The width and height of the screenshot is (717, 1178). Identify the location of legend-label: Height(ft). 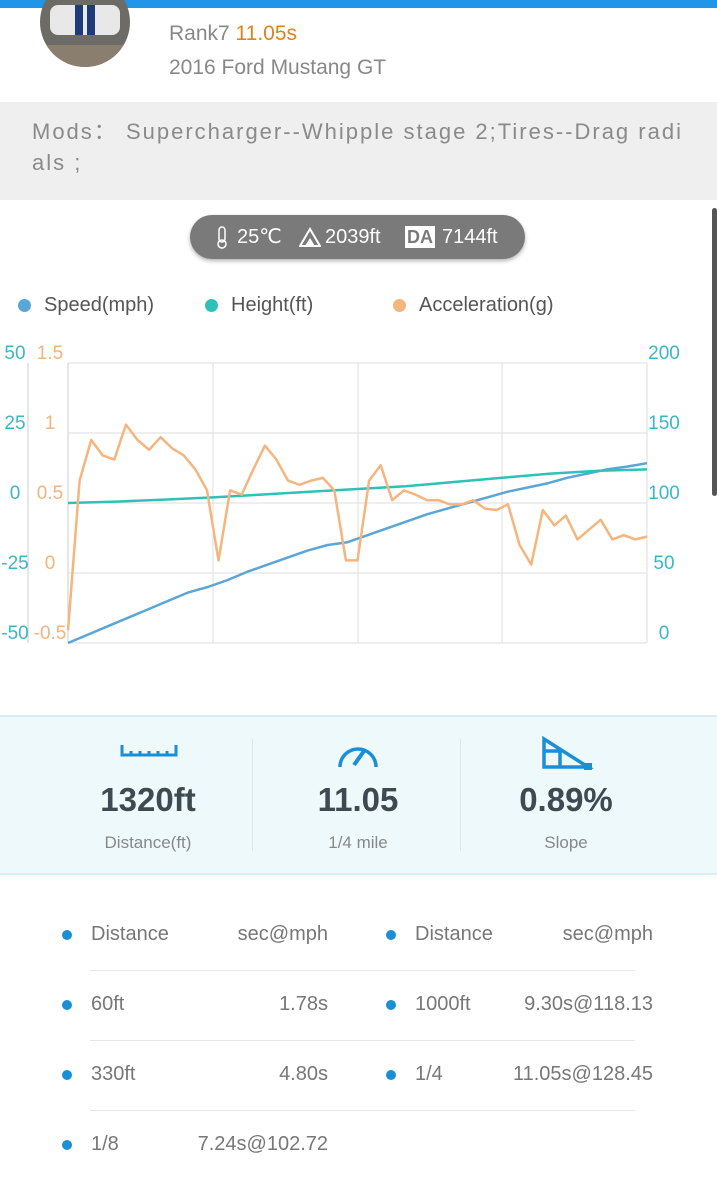
(272, 305).